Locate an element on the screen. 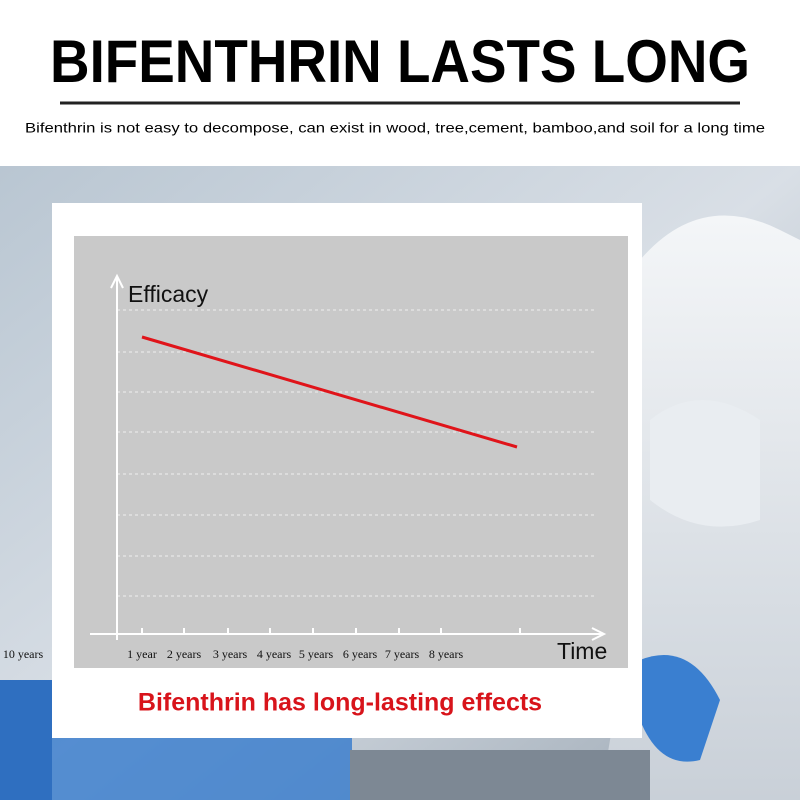 Image resolution: width=800 pixels, height=805 pixels. x-axis-label: Time is located at coordinates (582, 651).